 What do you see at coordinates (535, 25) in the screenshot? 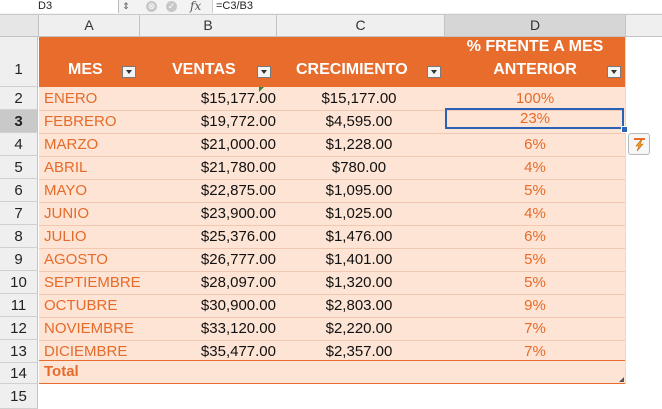
I see `column-header-d: D` at bounding box center [535, 25].